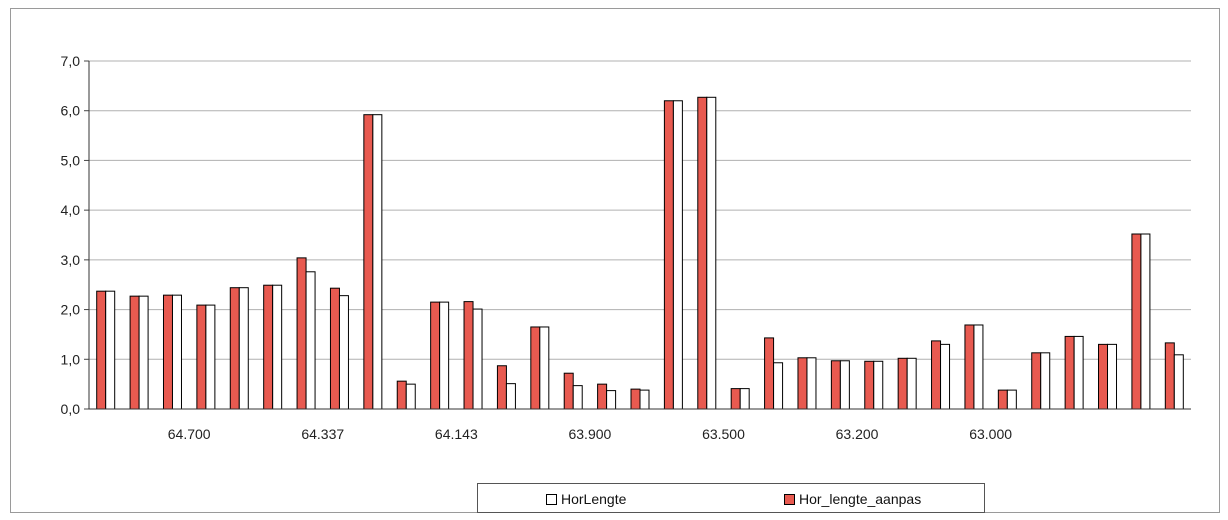 This screenshot has height=520, width=1228. Describe the element at coordinates (71, 310) in the screenshot. I see `y-tick-label: 2,0` at that location.